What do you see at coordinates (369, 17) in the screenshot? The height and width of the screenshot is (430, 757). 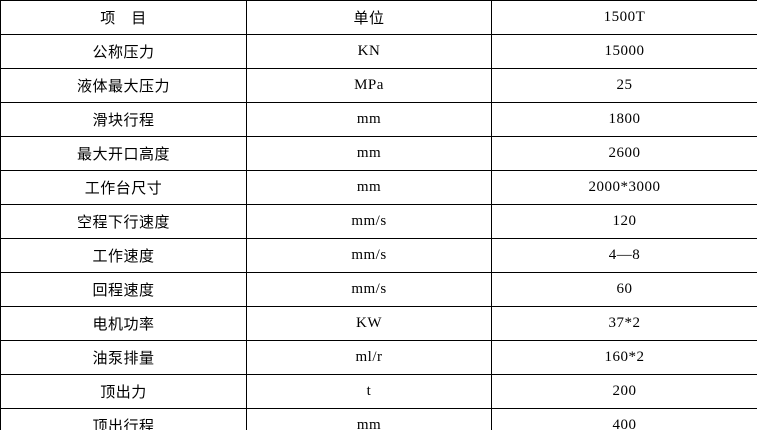 I see `header-unit: 单位` at bounding box center [369, 17].